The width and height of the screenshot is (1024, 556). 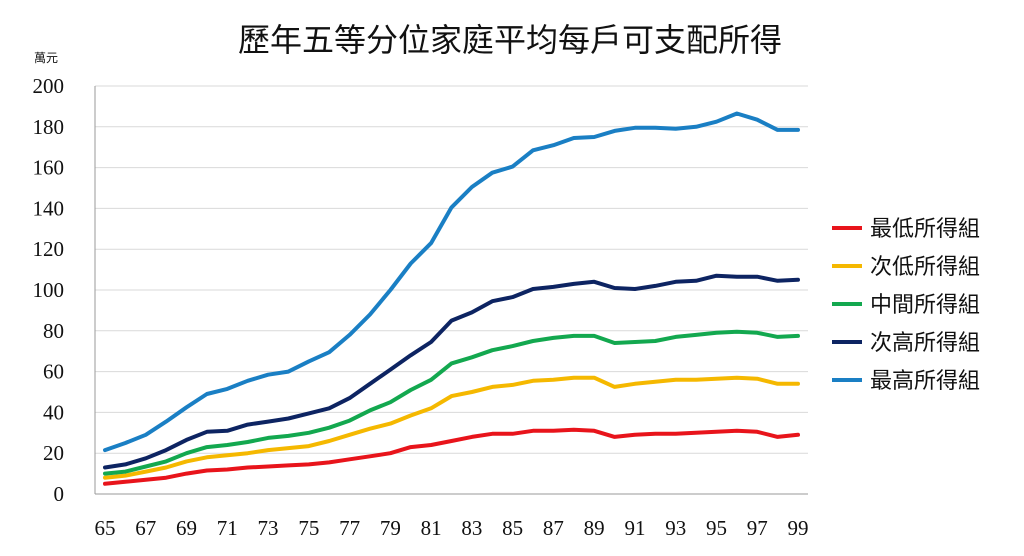 I want to click on unit-label: 萬元, so click(x=46, y=58).